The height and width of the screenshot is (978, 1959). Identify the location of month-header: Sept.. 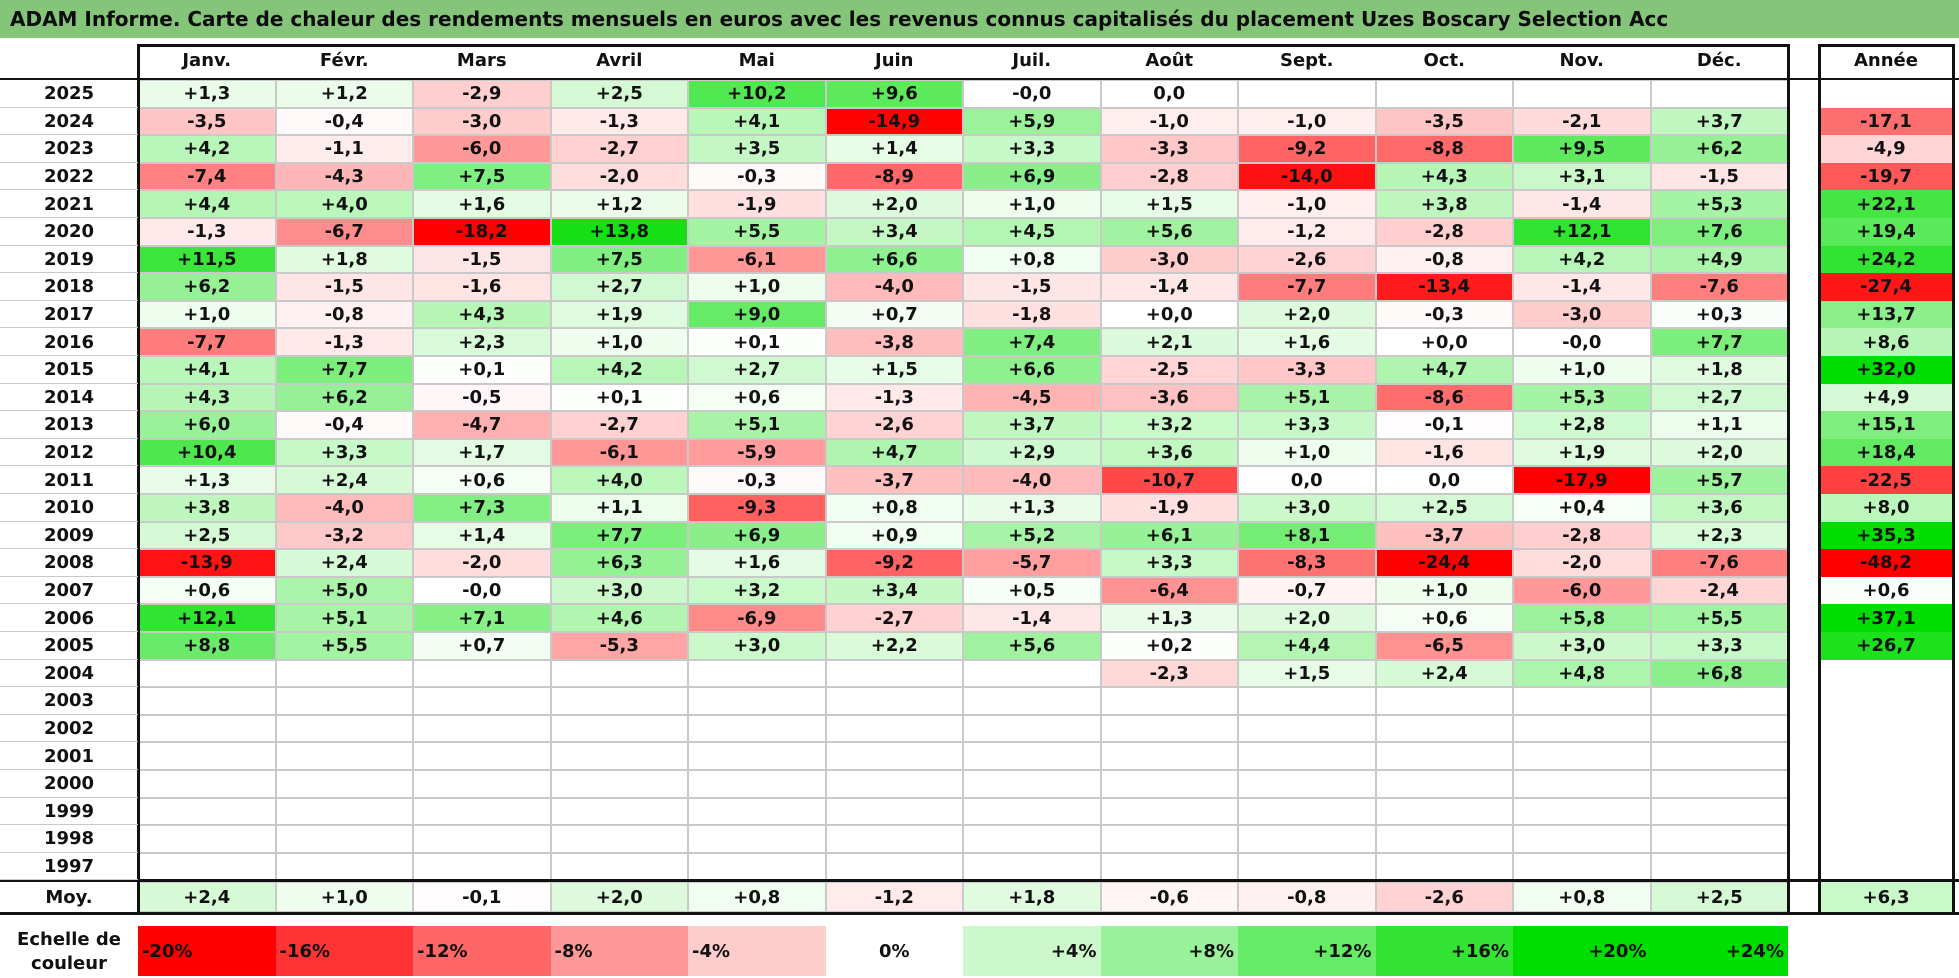
(1307, 60).